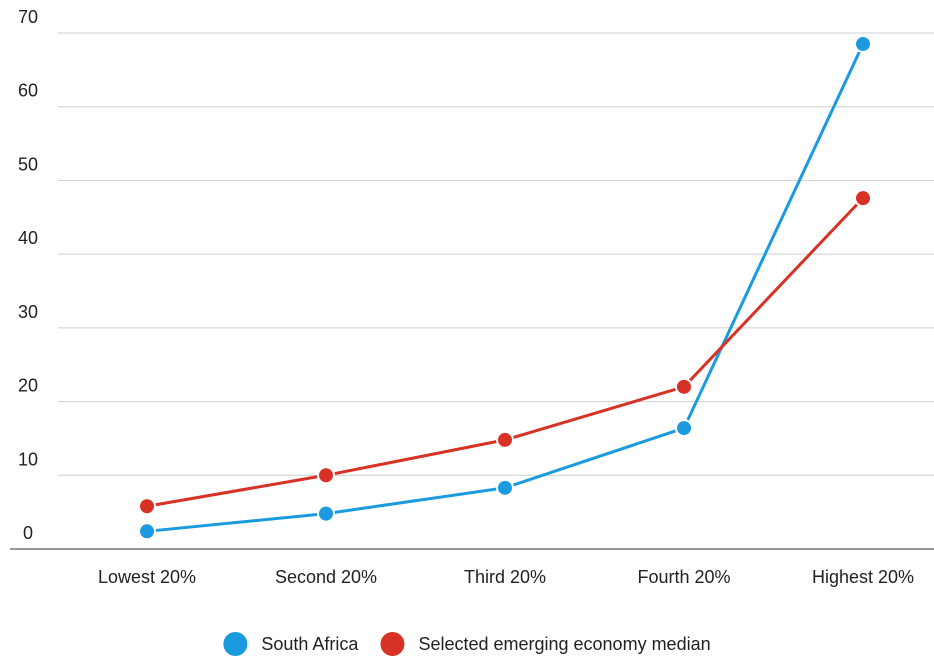 This screenshot has width=934, height=665. I want to click on y-tick-label-70: 70, so click(28, 17).